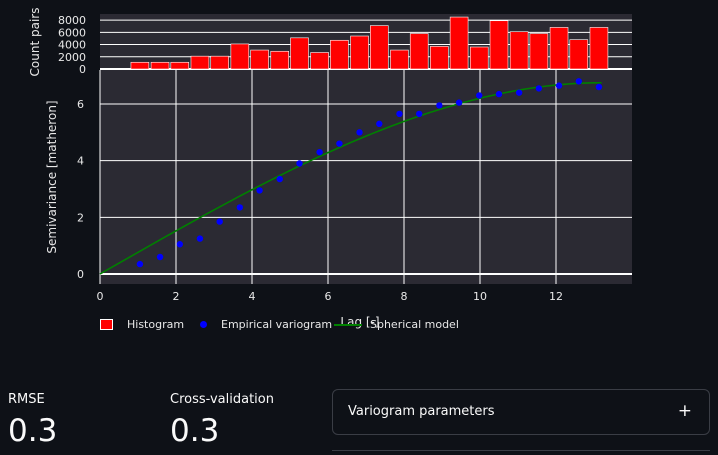 The image size is (718, 455). I want to click on histogram-y-tick-label: 4000, so click(72, 45).